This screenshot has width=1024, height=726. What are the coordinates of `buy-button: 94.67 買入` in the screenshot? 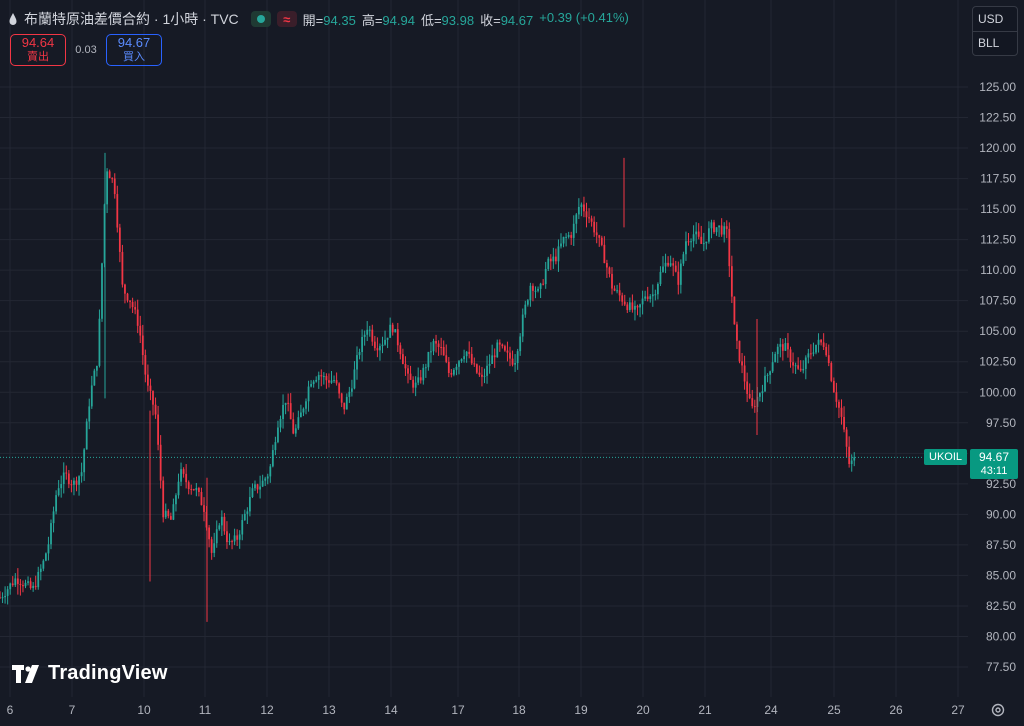 It's located at (134, 50).